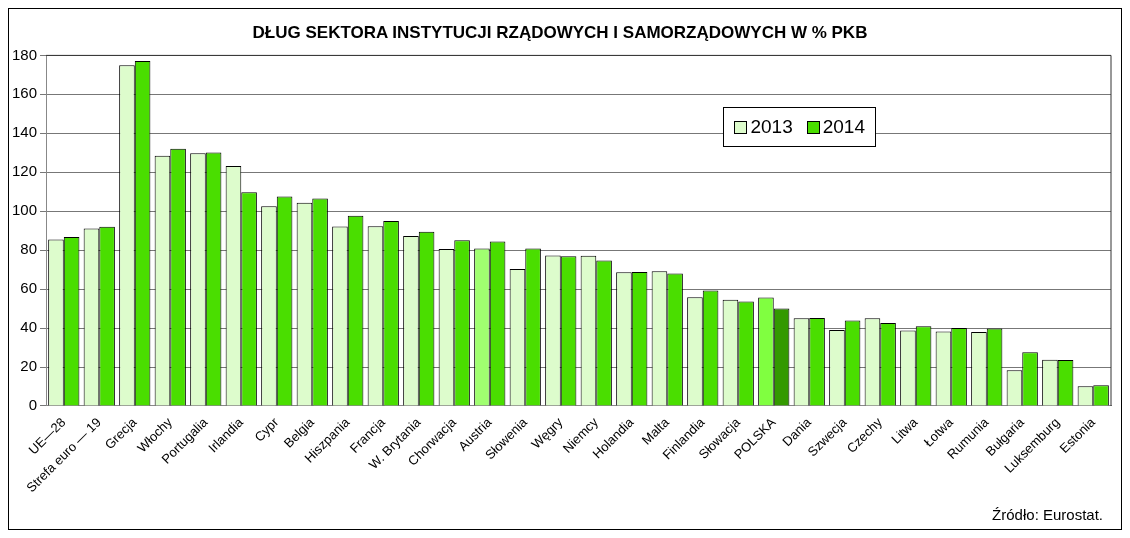  What do you see at coordinates (29, 366) in the screenshot?
I see `y-tick-label: 20` at bounding box center [29, 366].